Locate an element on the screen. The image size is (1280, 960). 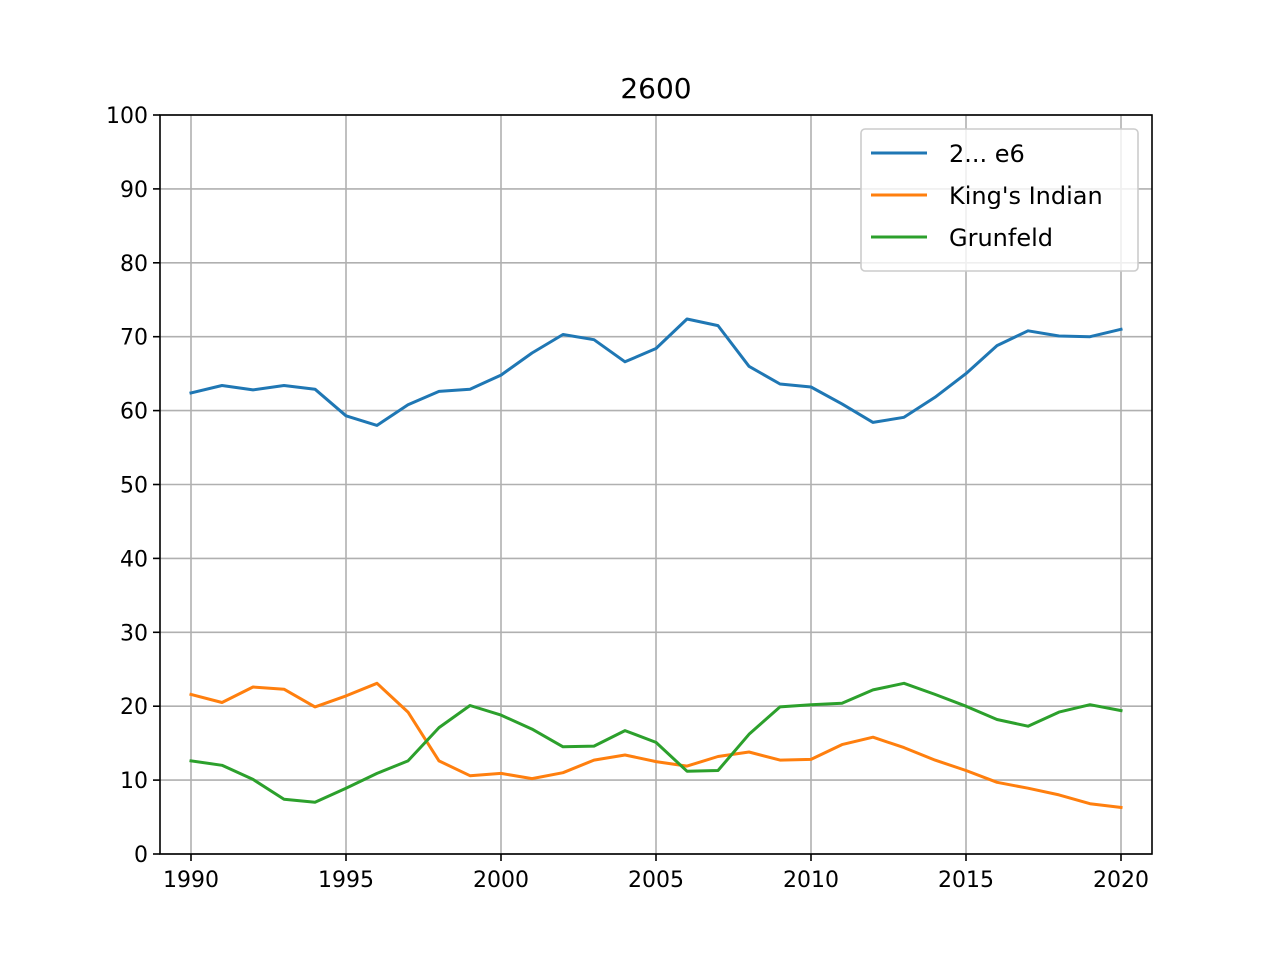
x-tick-label: 1995 is located at coordinates (346, 880).